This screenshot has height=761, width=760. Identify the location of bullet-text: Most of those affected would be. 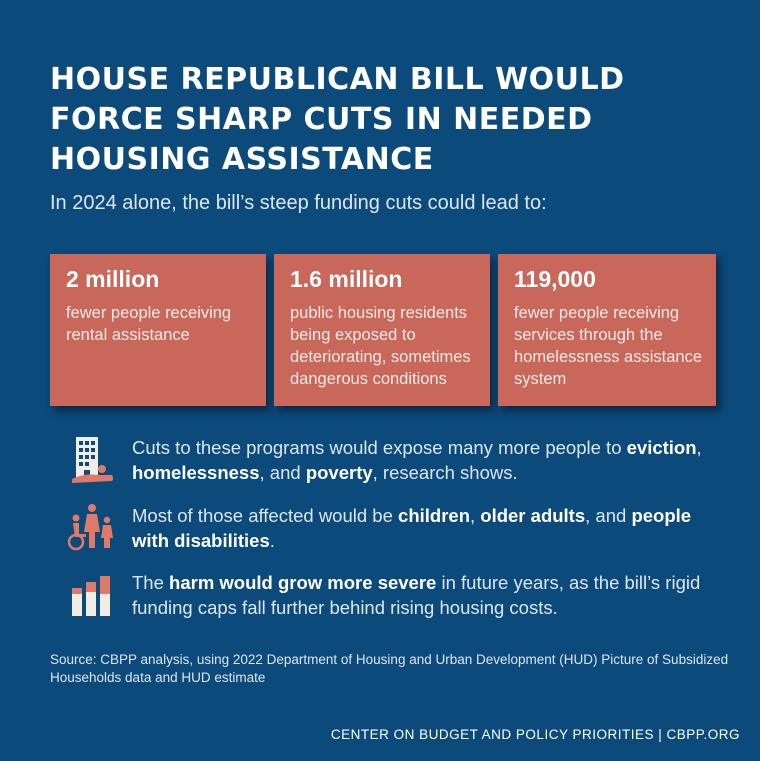
(265, 515).